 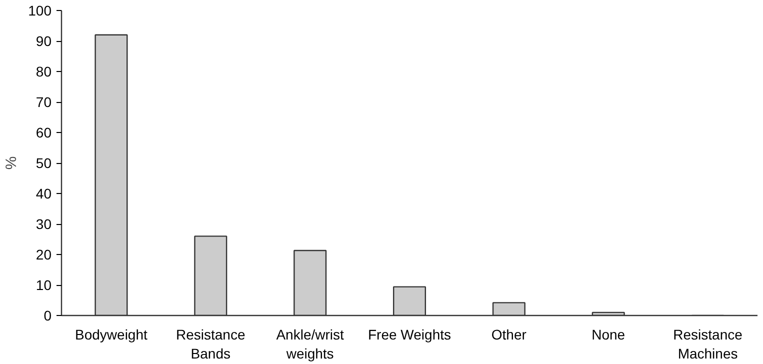 What do you see at coordinates (44, 224) in the screenshot?
I see `y-tick-label: 30` at bounding box center [44, 224].